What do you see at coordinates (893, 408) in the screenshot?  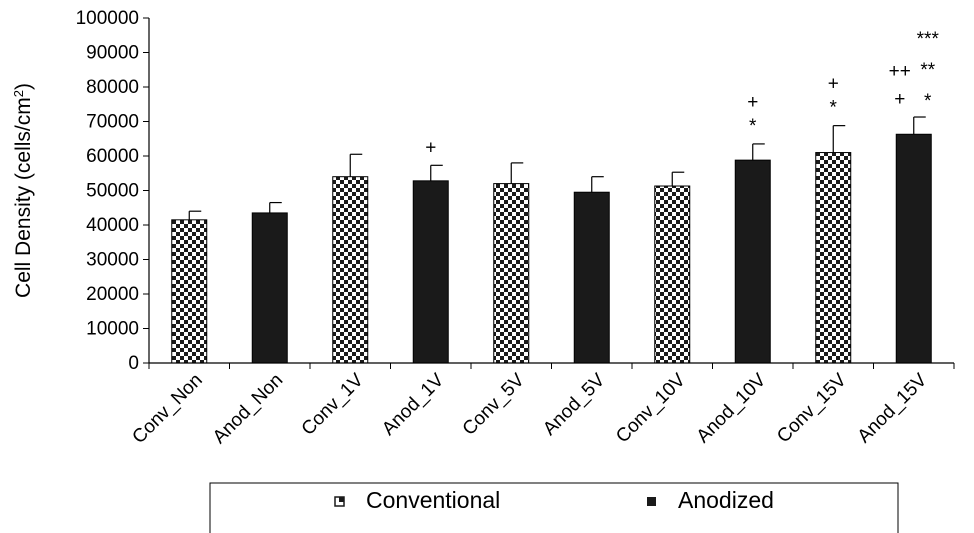 I see `x-tick-label: Anod_15V` at bounding box center [893, 408].